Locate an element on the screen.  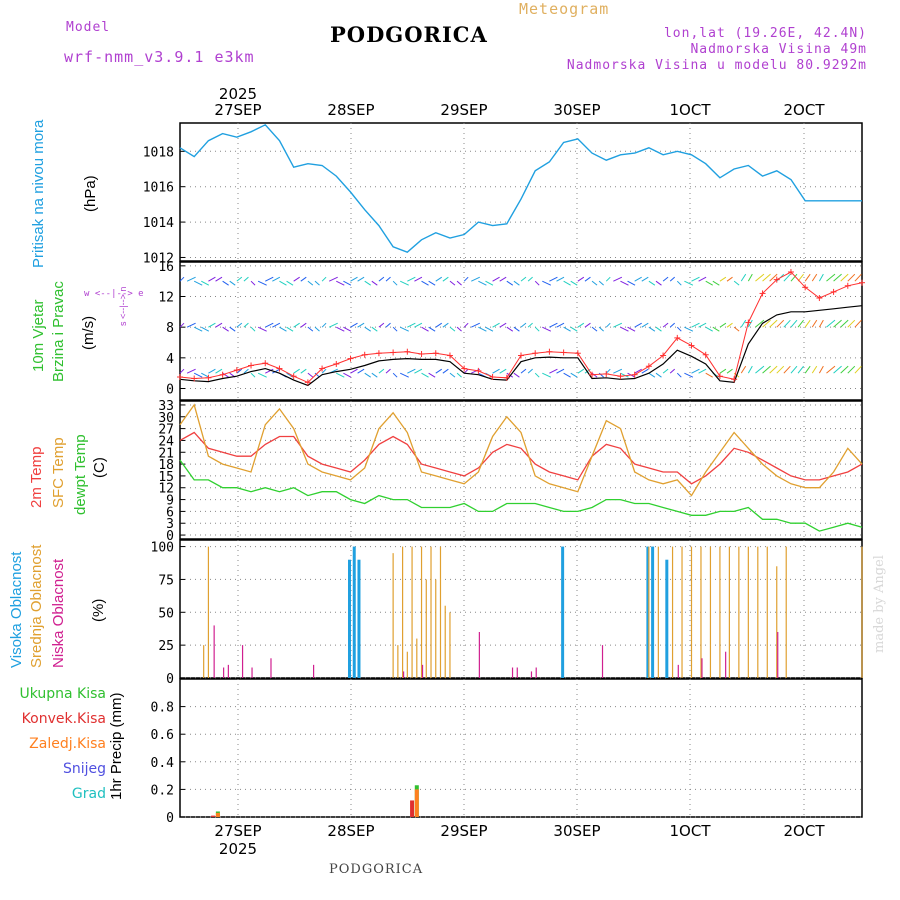
ytick-label-1-2: 8 is located at coordinates (170, 328).